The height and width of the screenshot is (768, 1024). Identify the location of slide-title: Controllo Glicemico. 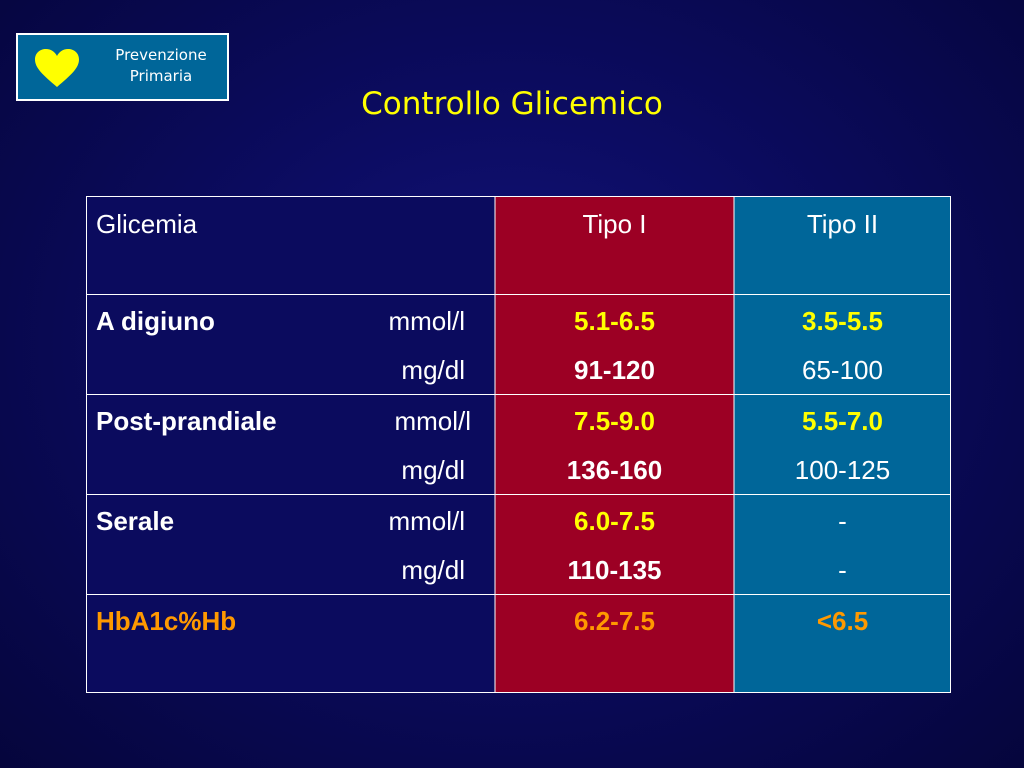
(512, 104).